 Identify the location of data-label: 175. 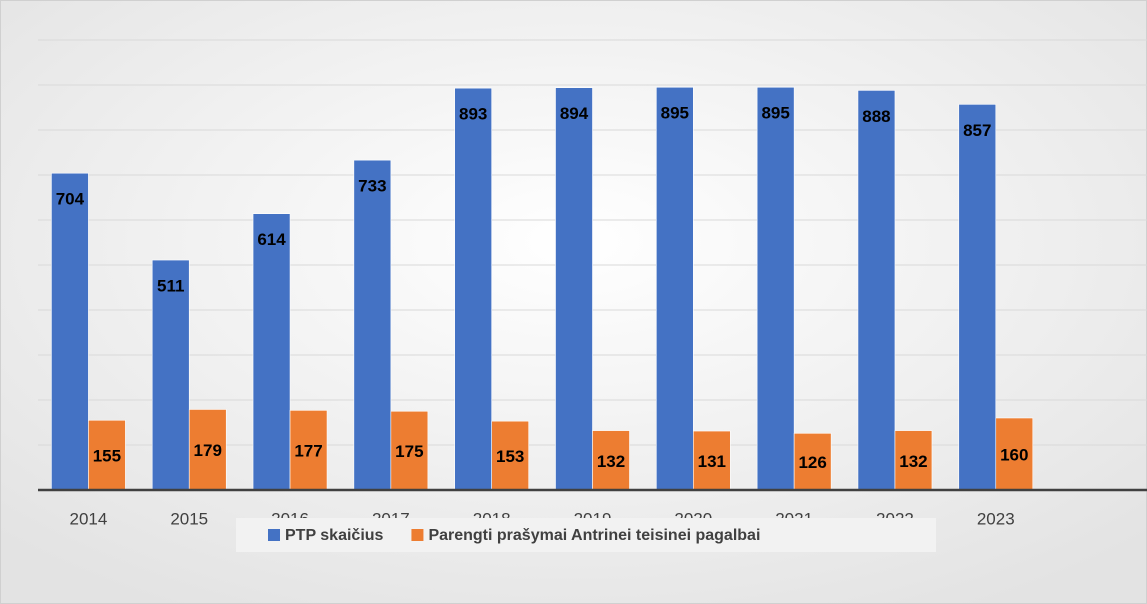
(409, 451).